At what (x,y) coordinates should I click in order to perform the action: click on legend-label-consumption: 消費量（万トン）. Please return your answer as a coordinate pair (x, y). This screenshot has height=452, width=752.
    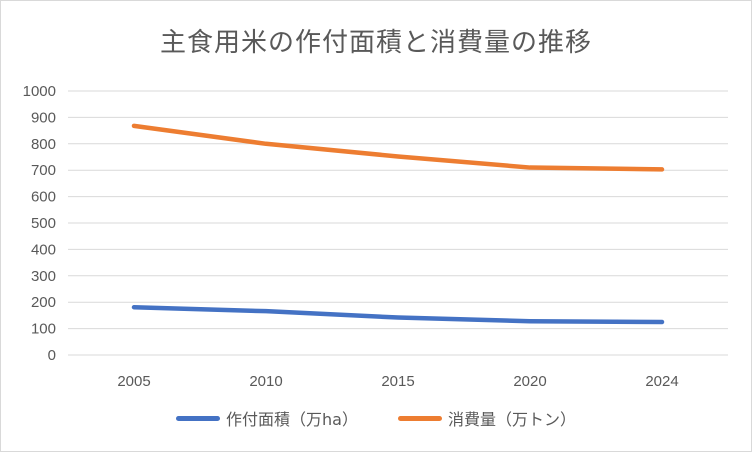
    Looking at the image, I should click on (511, 419).